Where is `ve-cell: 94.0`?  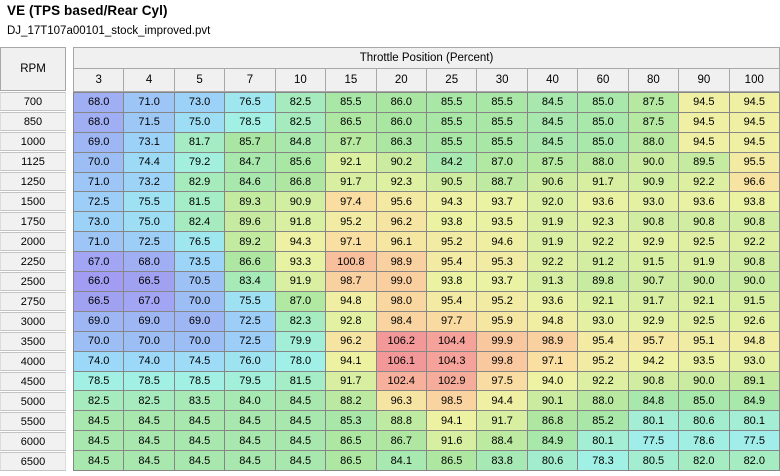 ve-cell: 94.0 is located at coordinates (552, 381).